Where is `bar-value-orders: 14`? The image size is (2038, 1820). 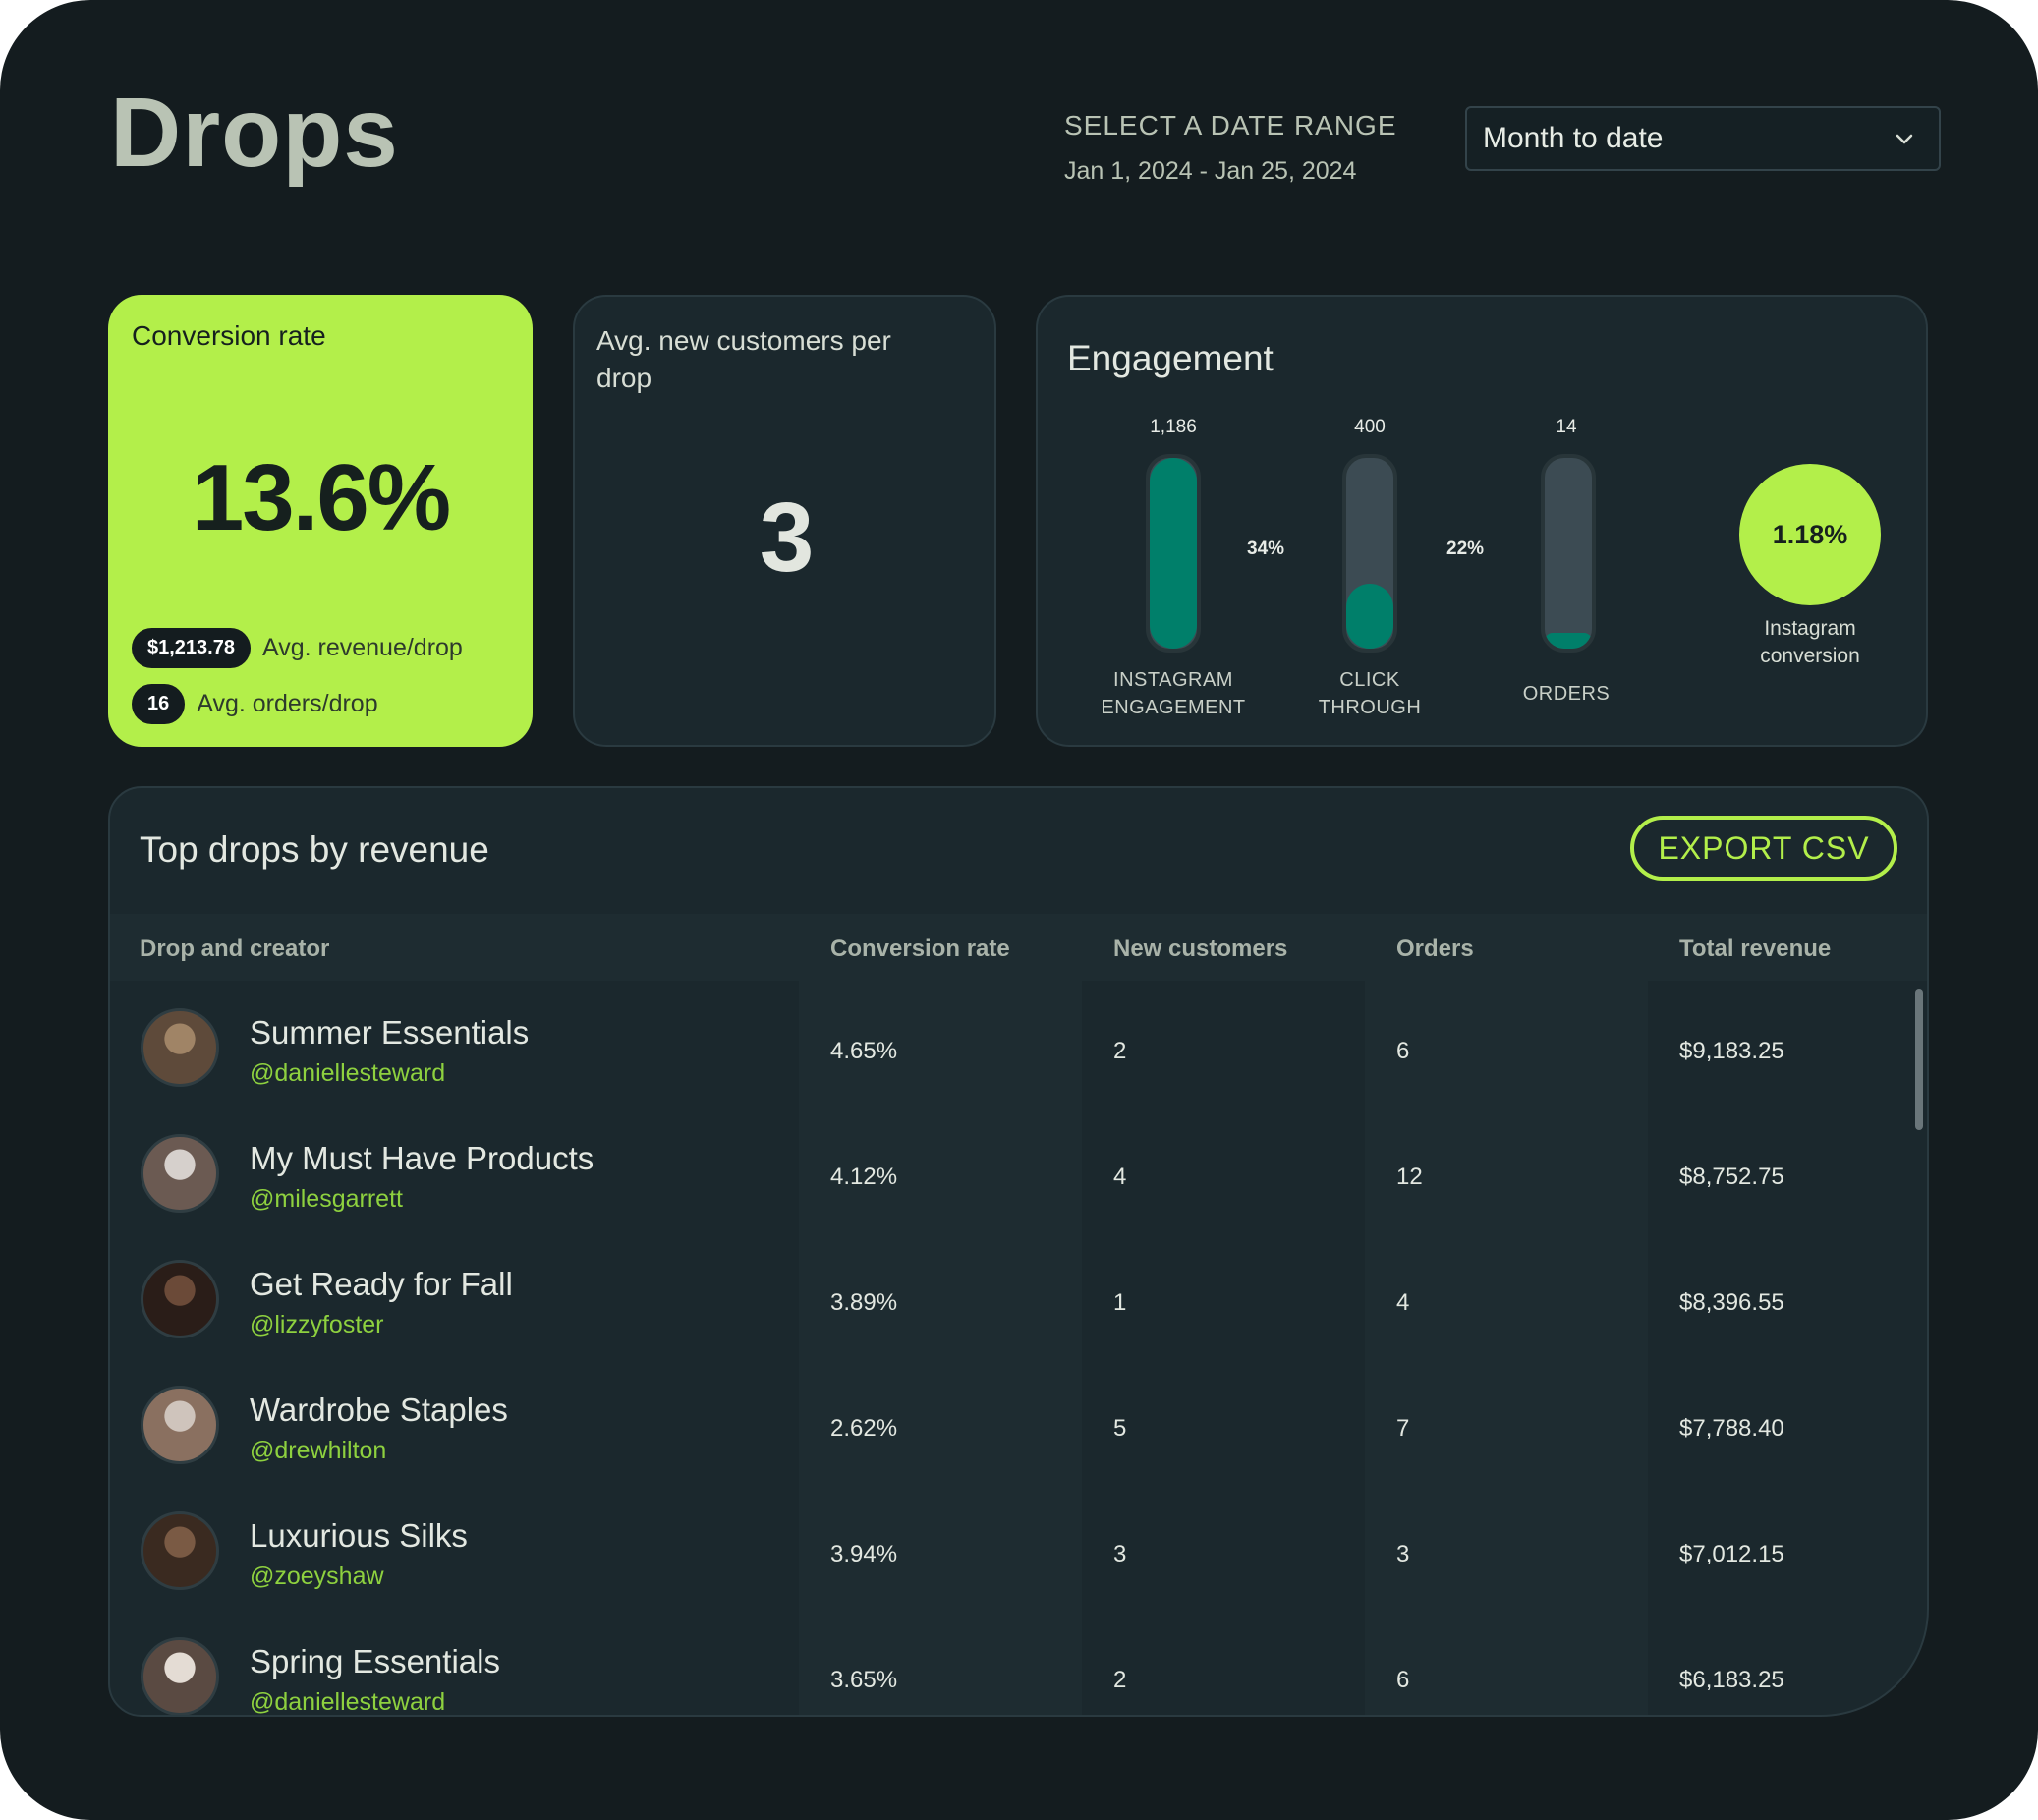 bar-value-orders: 14 is located at coordinates (1566, 427).